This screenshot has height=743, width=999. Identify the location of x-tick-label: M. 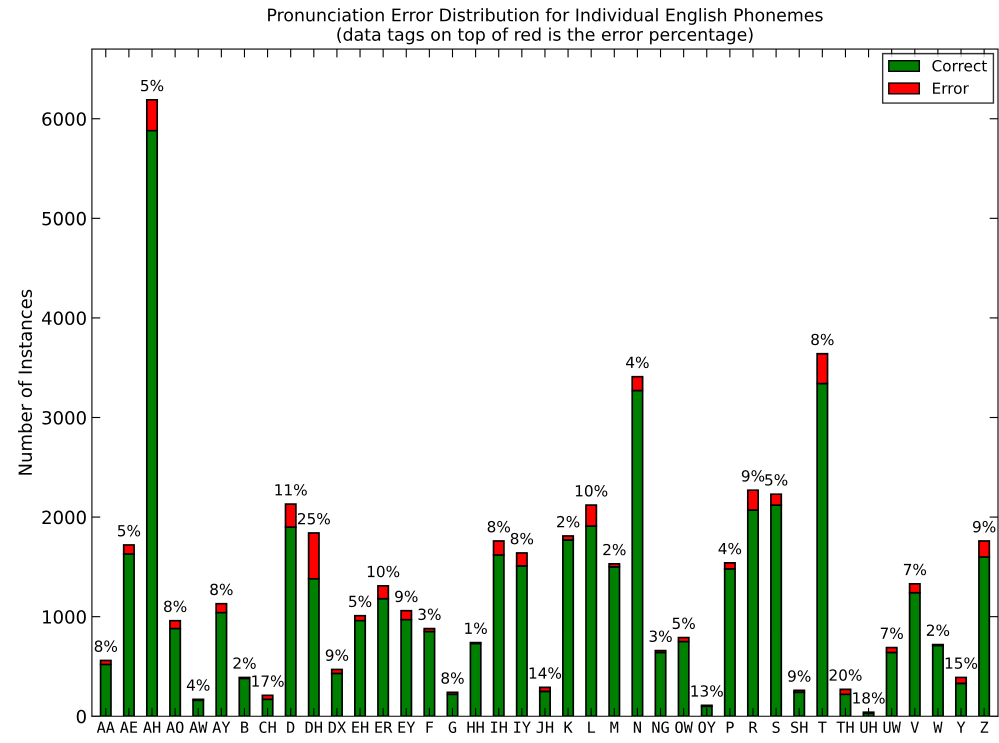
(614, 727).